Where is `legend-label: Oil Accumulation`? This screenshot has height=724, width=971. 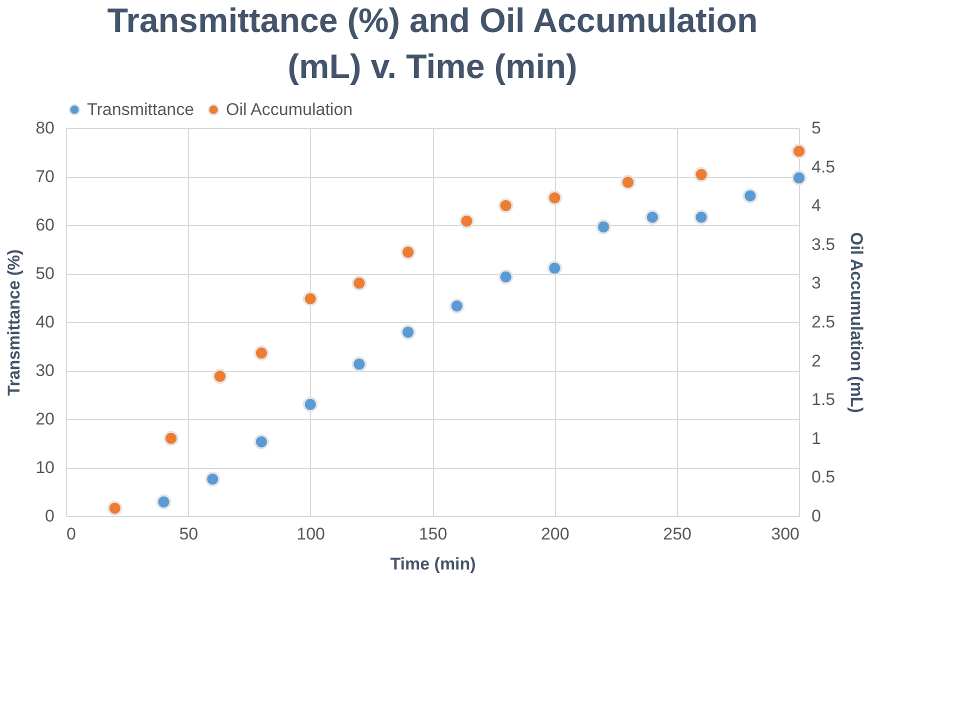
legend-label: Oil Accumulation is located at coordinates (289, 109).